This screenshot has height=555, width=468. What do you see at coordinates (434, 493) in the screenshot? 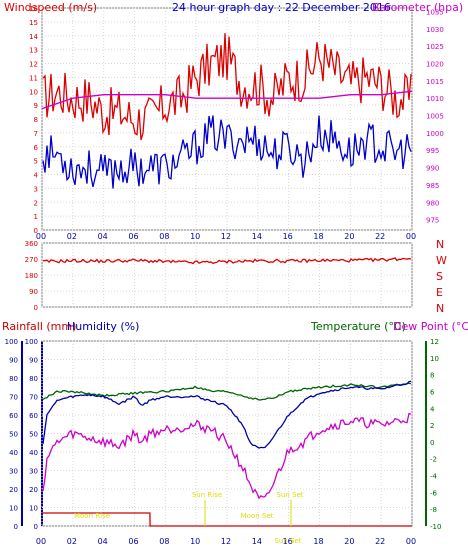
I see `temperature-tick-label: -6` at bounding box center [434, 493].